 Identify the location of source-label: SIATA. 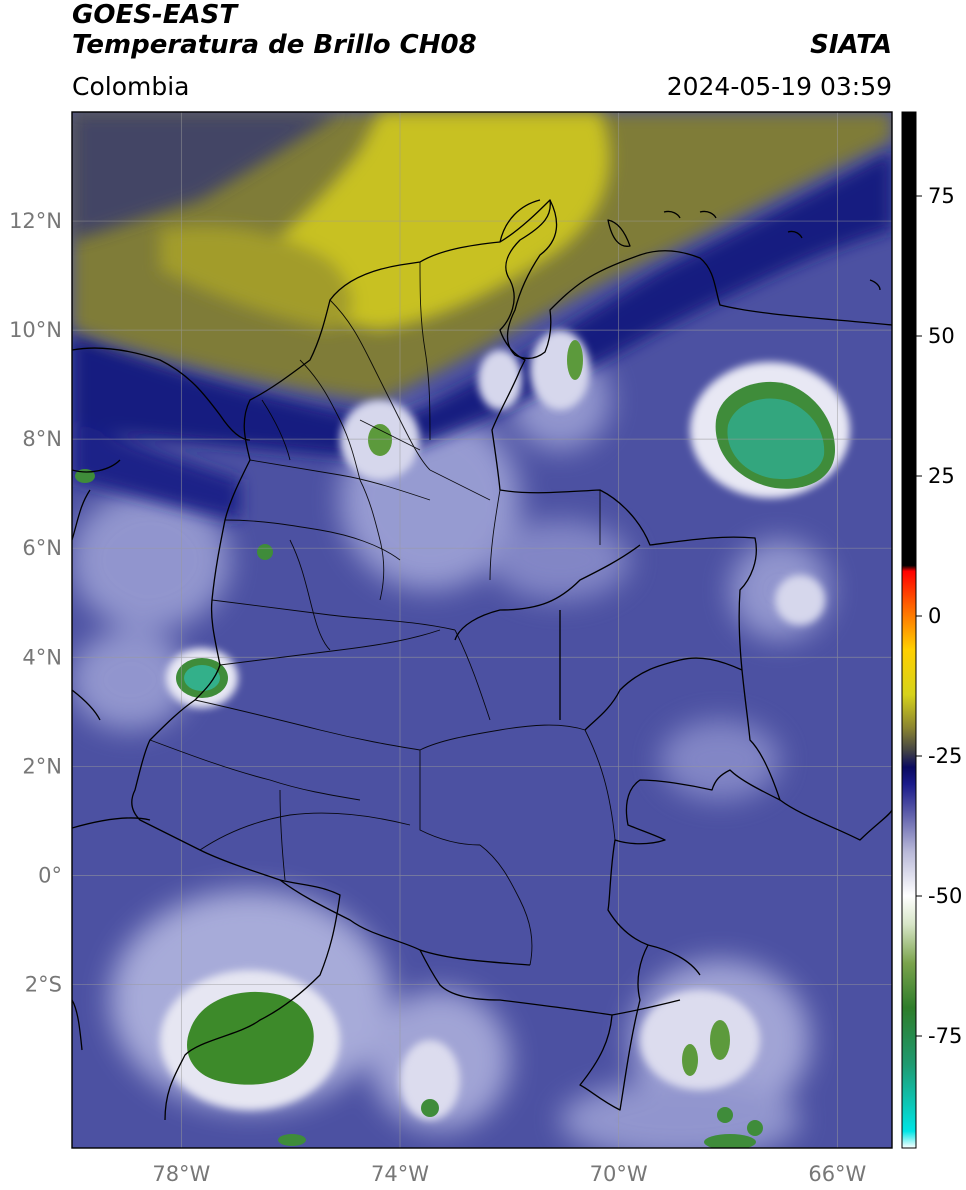
(851, 45).